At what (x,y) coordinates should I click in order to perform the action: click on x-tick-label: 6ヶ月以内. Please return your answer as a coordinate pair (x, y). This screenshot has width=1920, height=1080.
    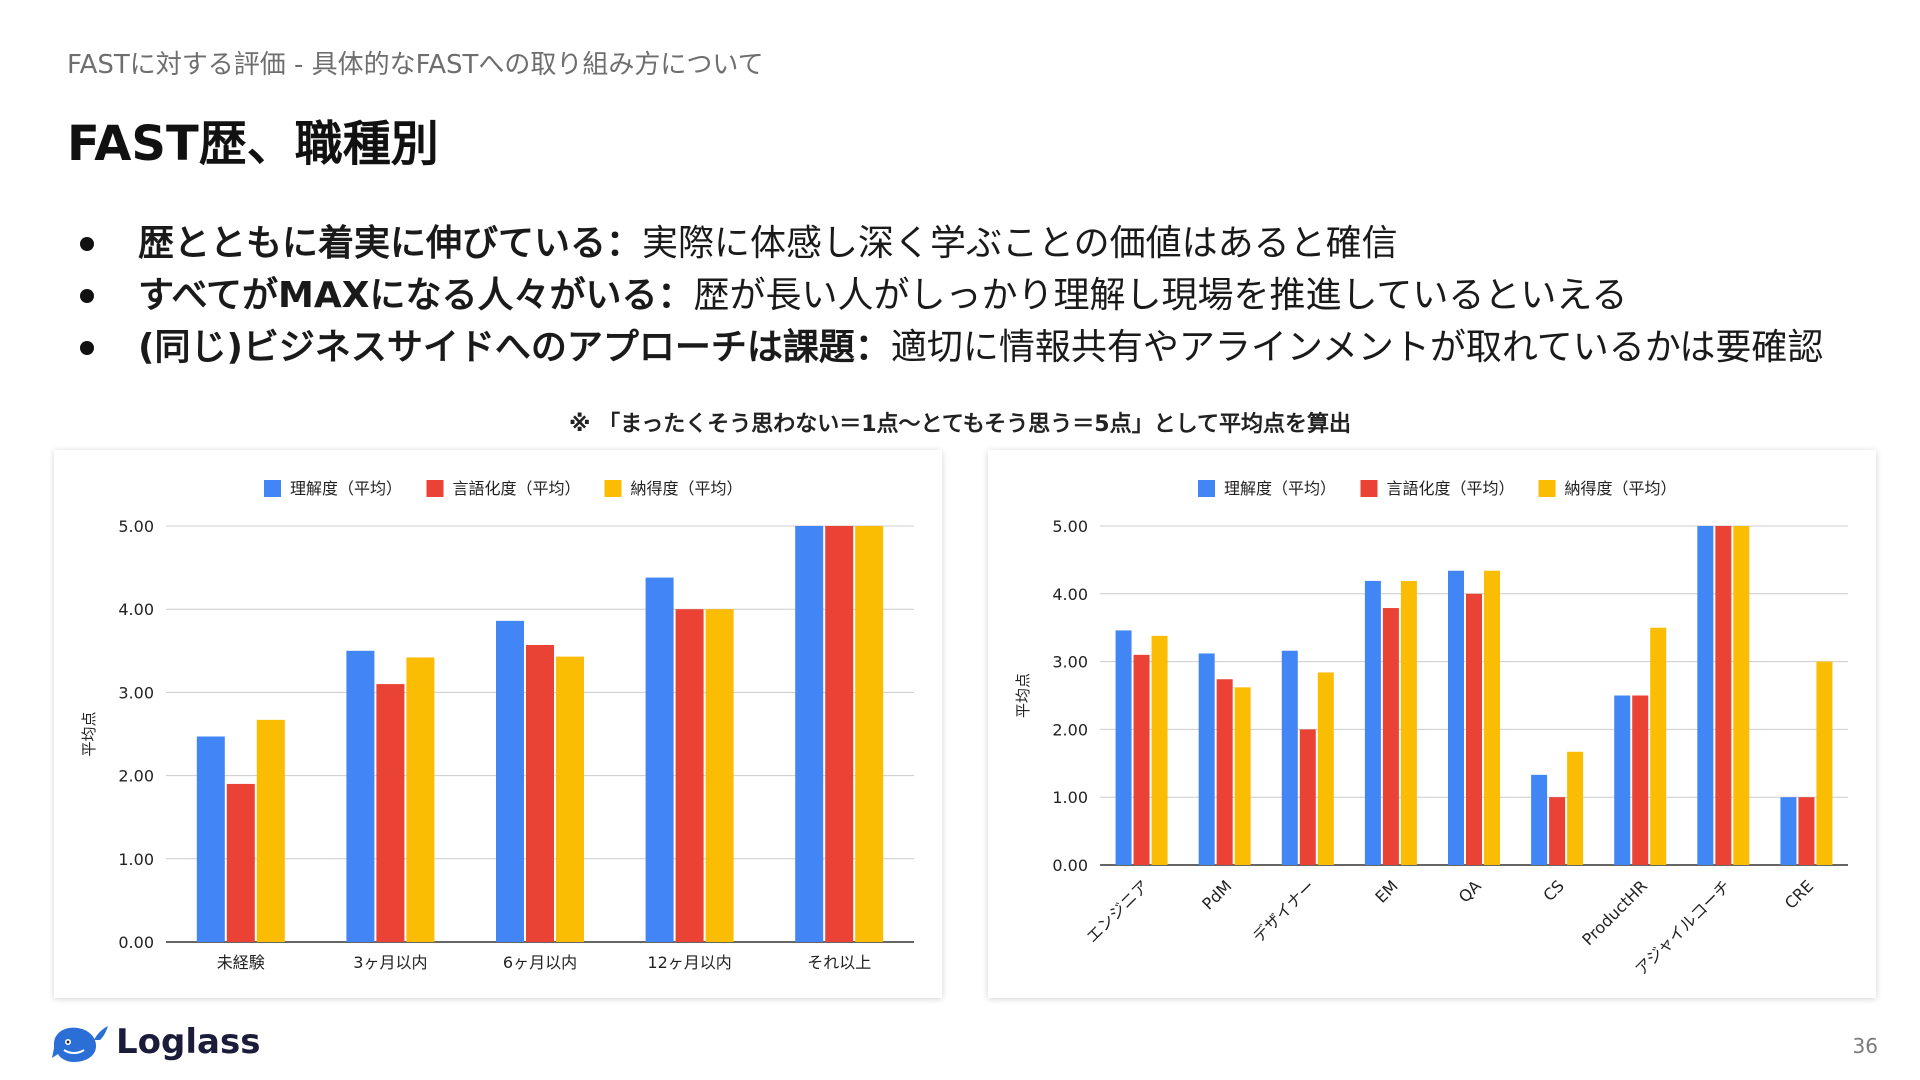
    Looking at the image, I should click on (540, 962).